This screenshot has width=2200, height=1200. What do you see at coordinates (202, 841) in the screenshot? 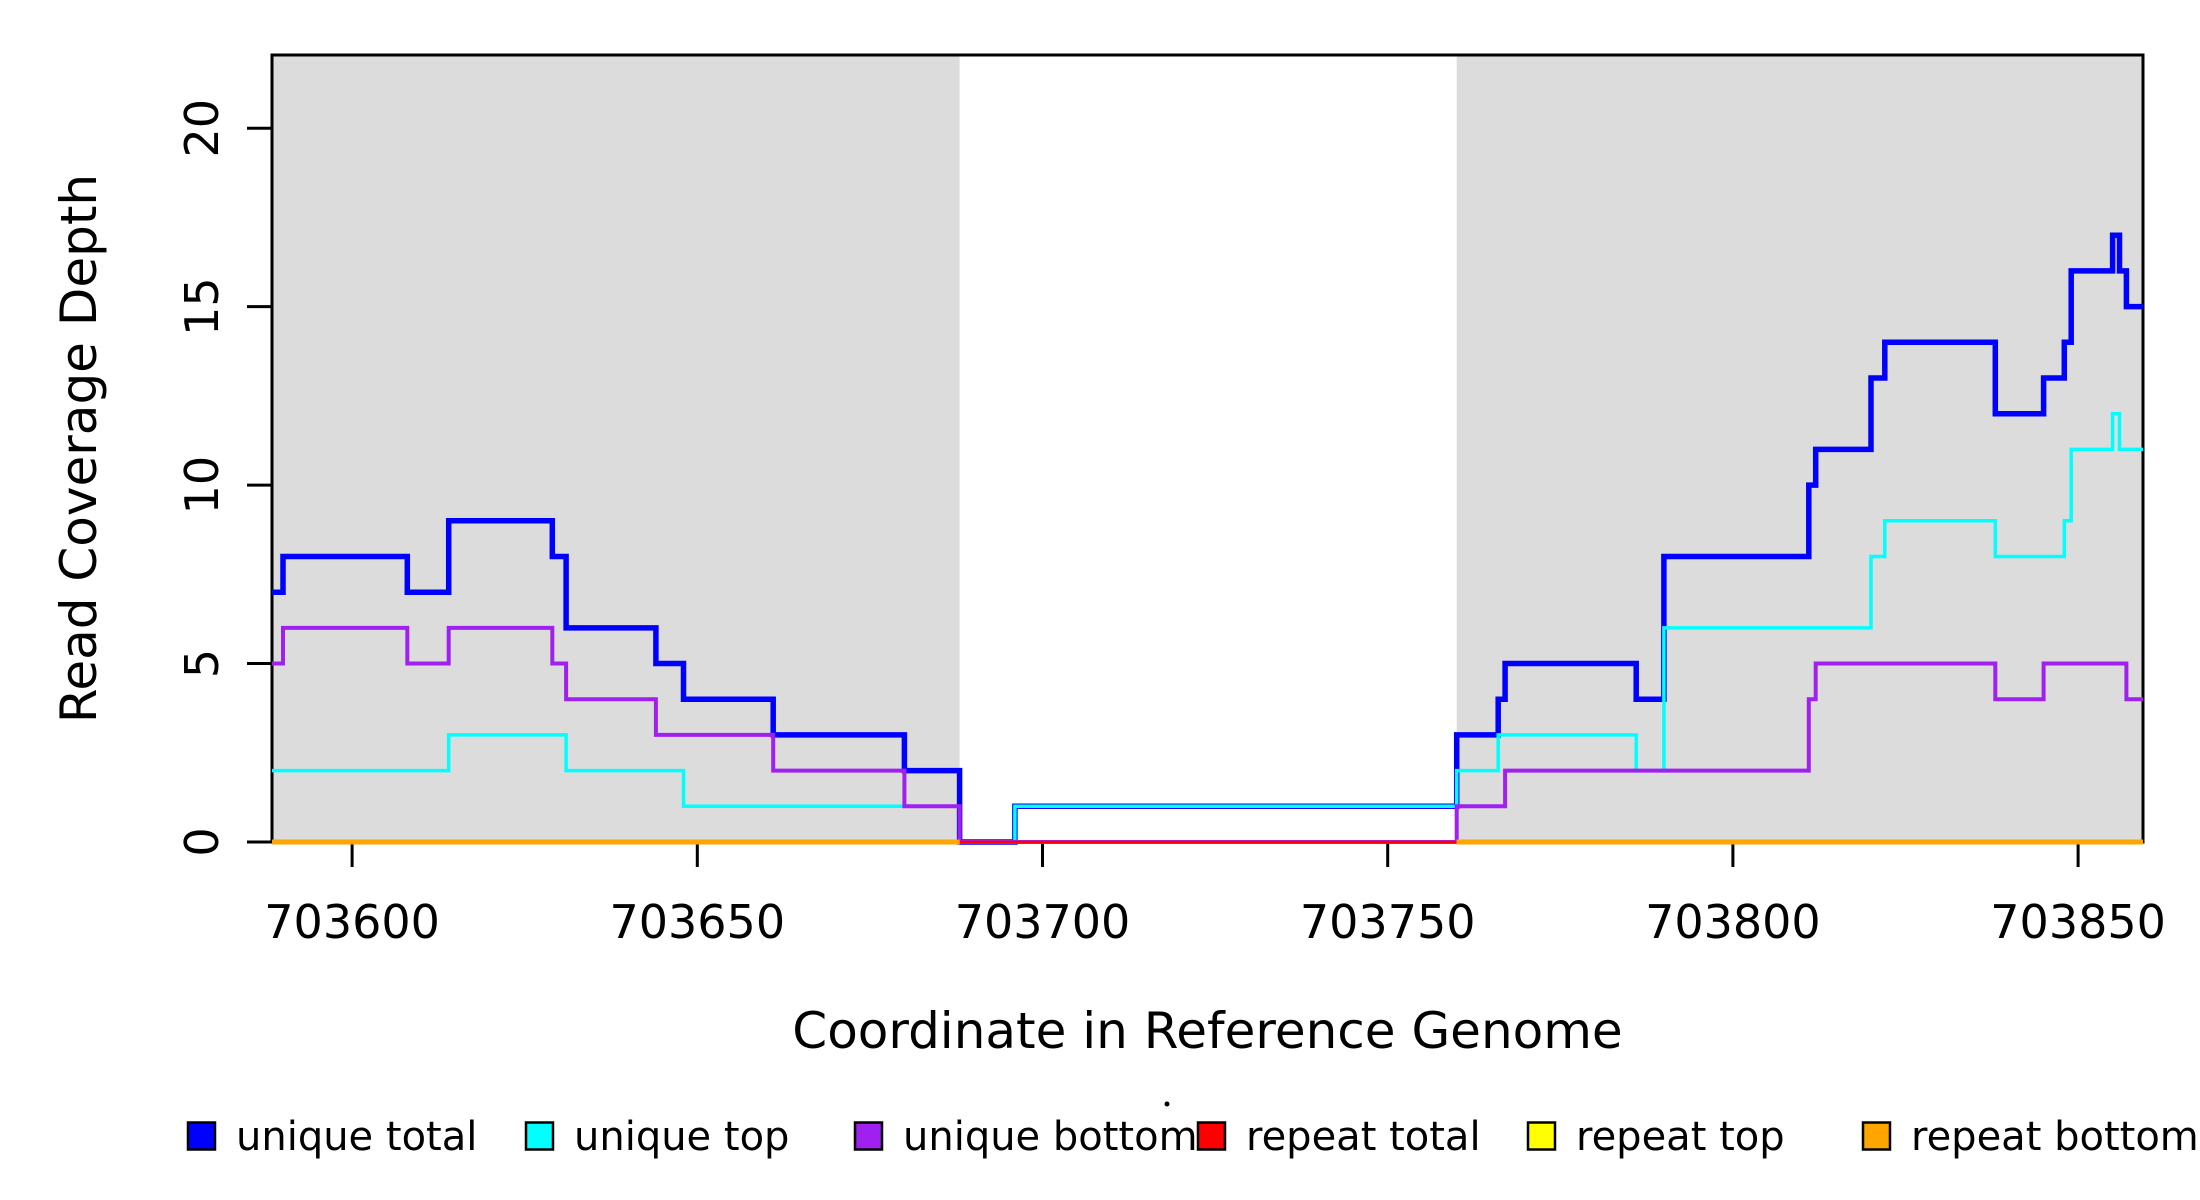
I see `y-axis-tick-label: 0` at bounding box center [202, 841].